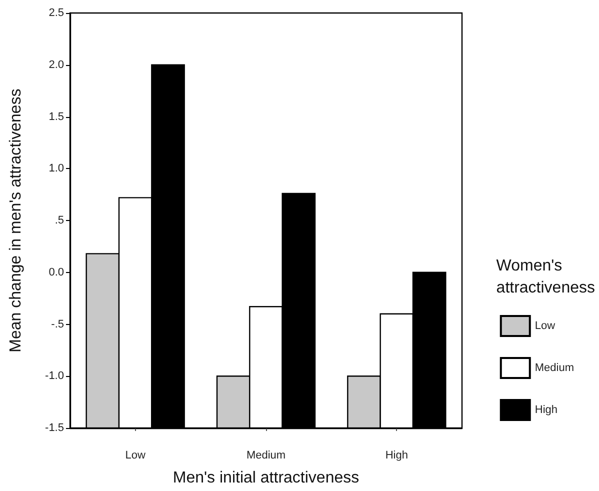 Image resolution: width=599 pixels, height=491 pixels. Describe the element at coordinates (56, 116) in the screenshot. I see `y-tick-label: 1.5` at that location.